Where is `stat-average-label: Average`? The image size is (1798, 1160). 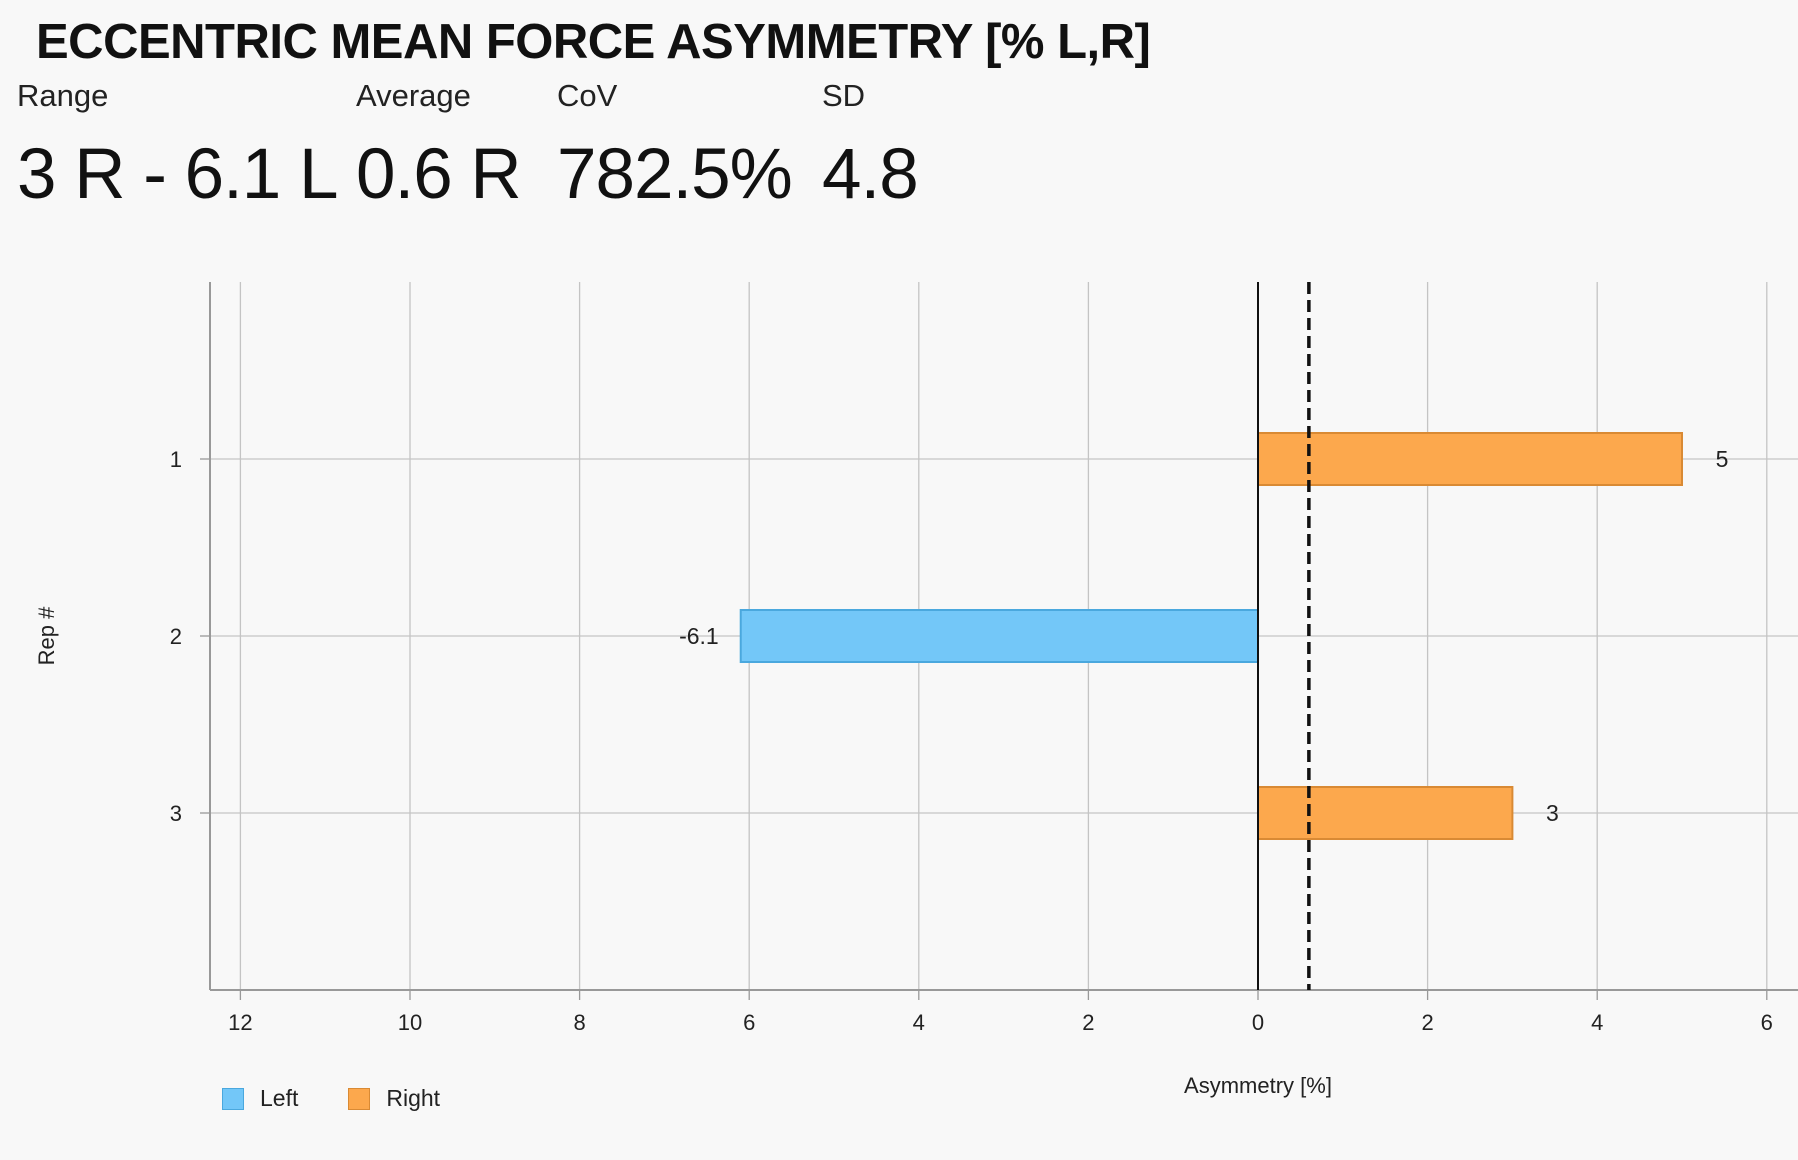 stat-average-label: Average is located at coordinates (413, 95).